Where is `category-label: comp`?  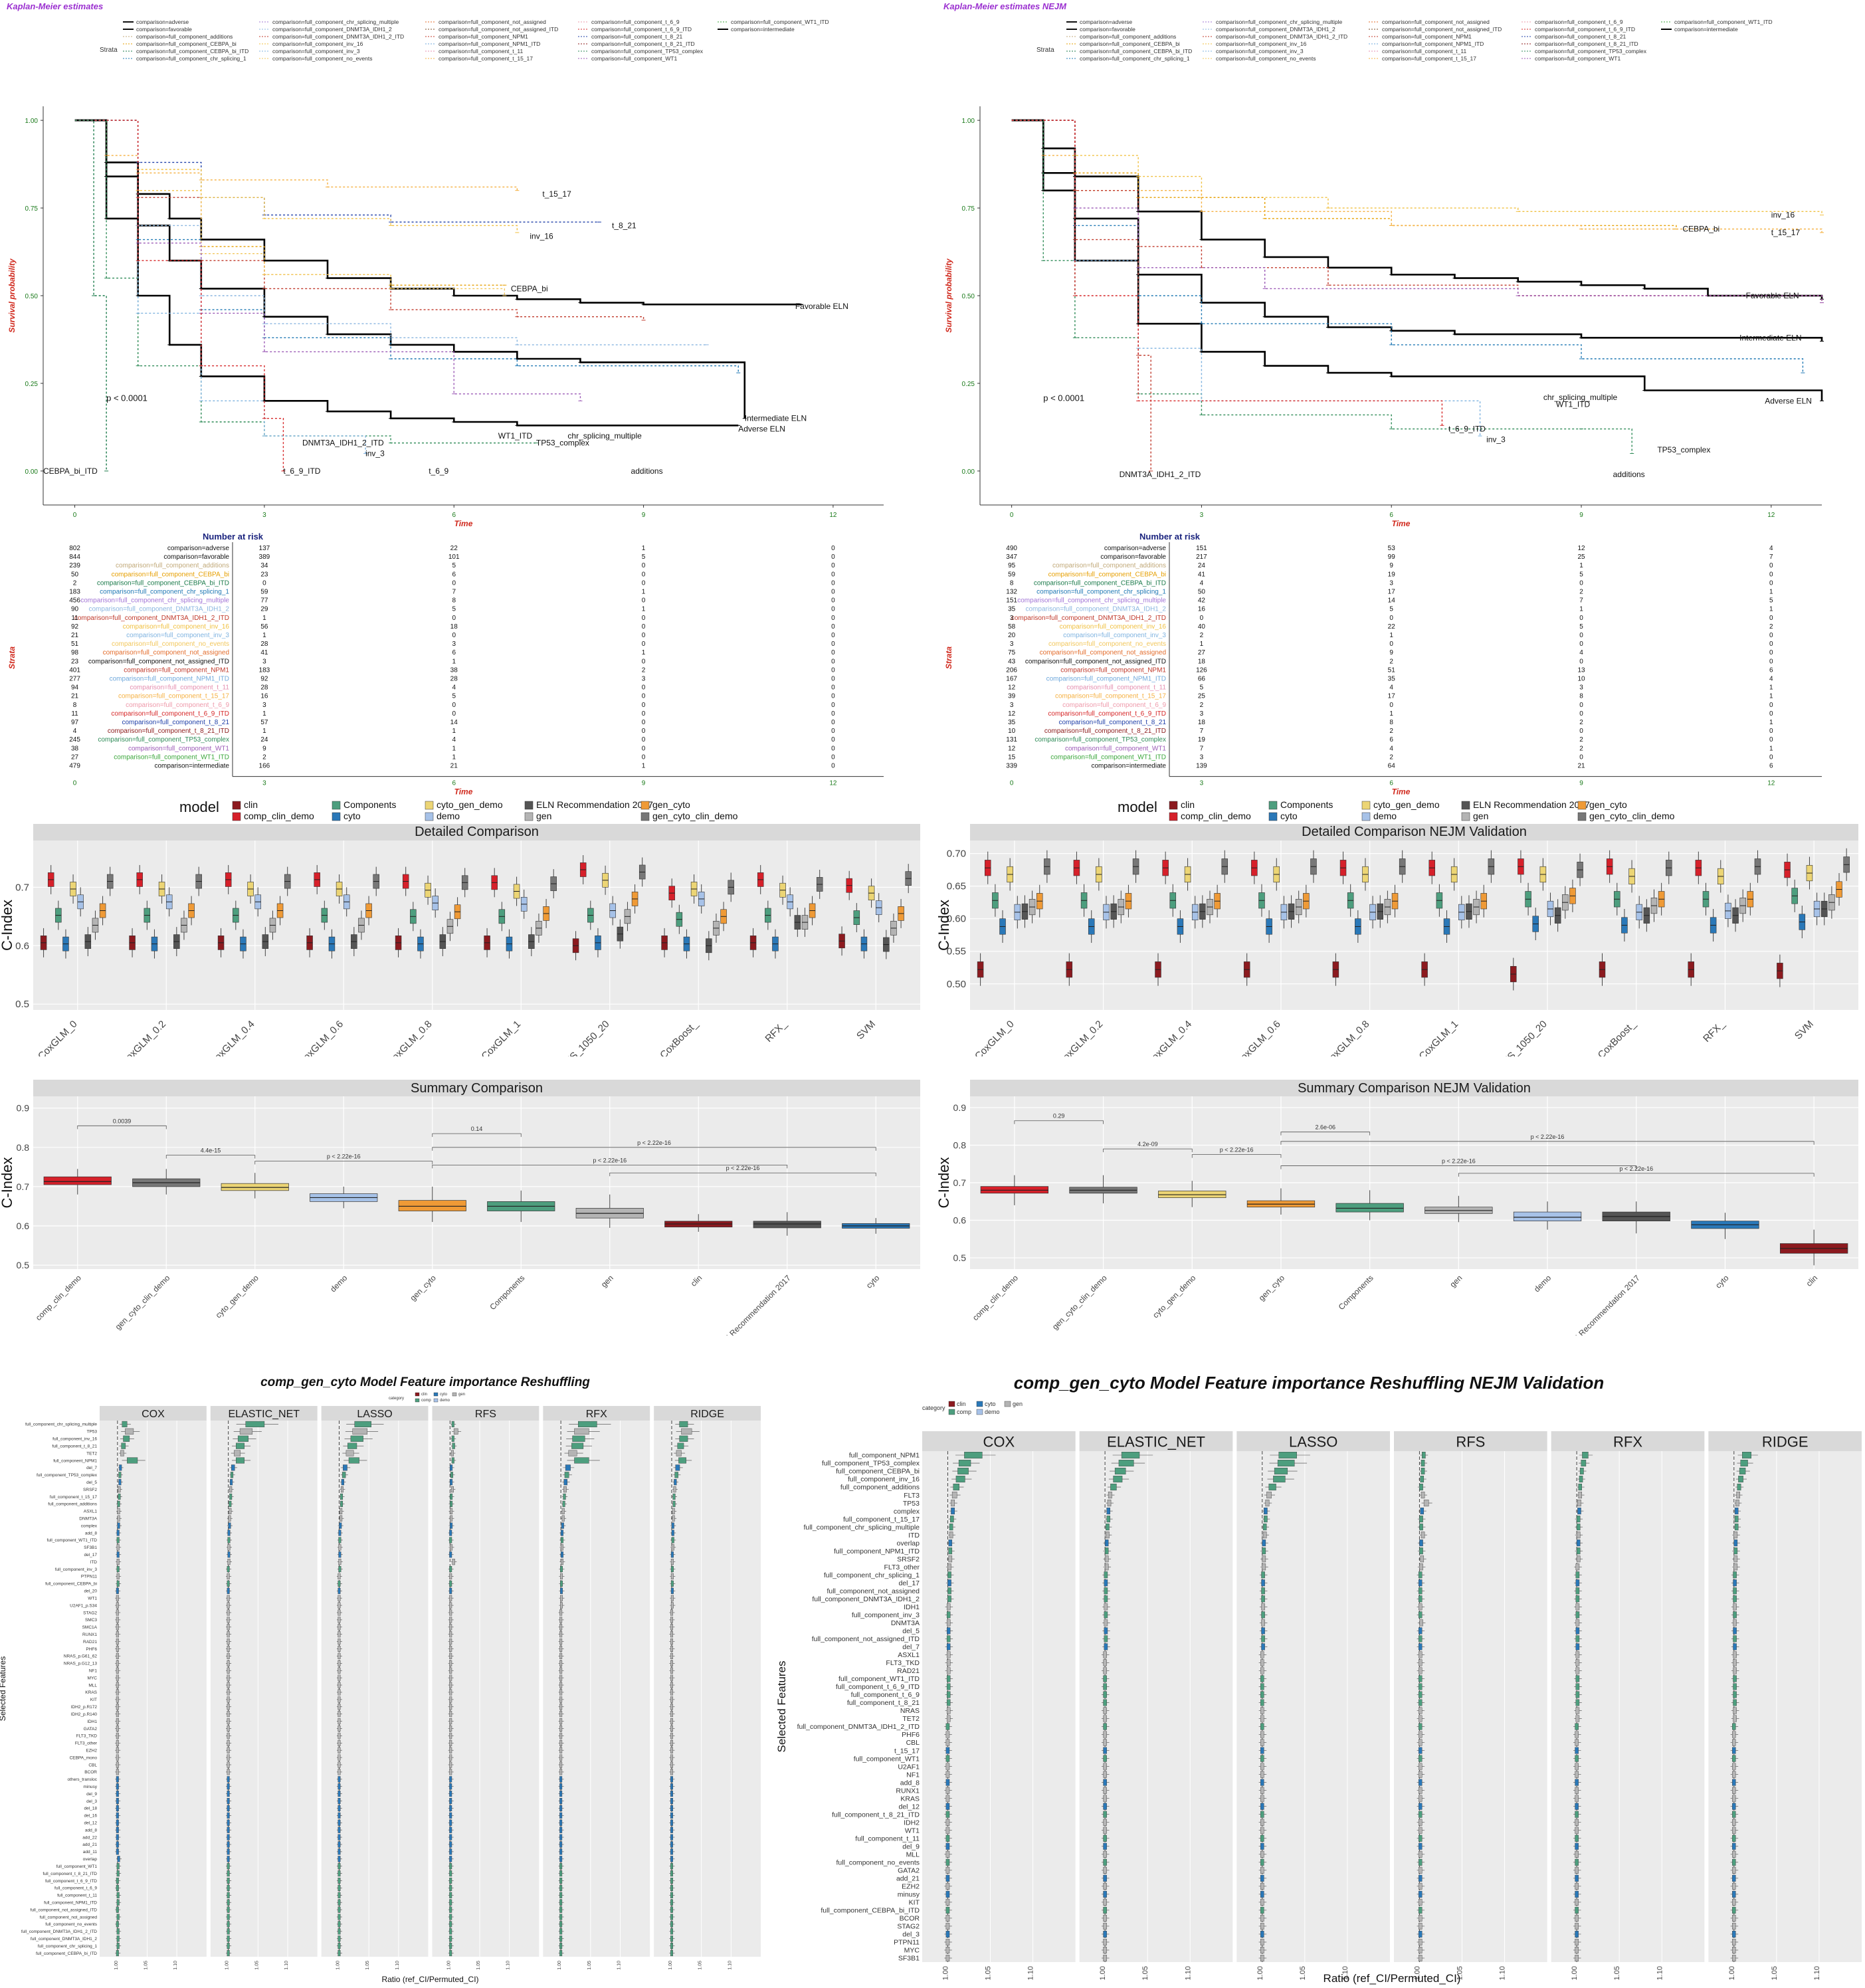
category-label: comp is located at coordinates (964, 1412).